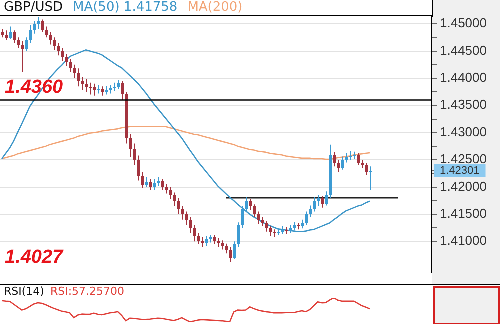 This screenshot has height=324, width=500. Describe the element at coordinates (463, 23) in the screenshot. I see `y-tick-label: 1.45000` at that location.